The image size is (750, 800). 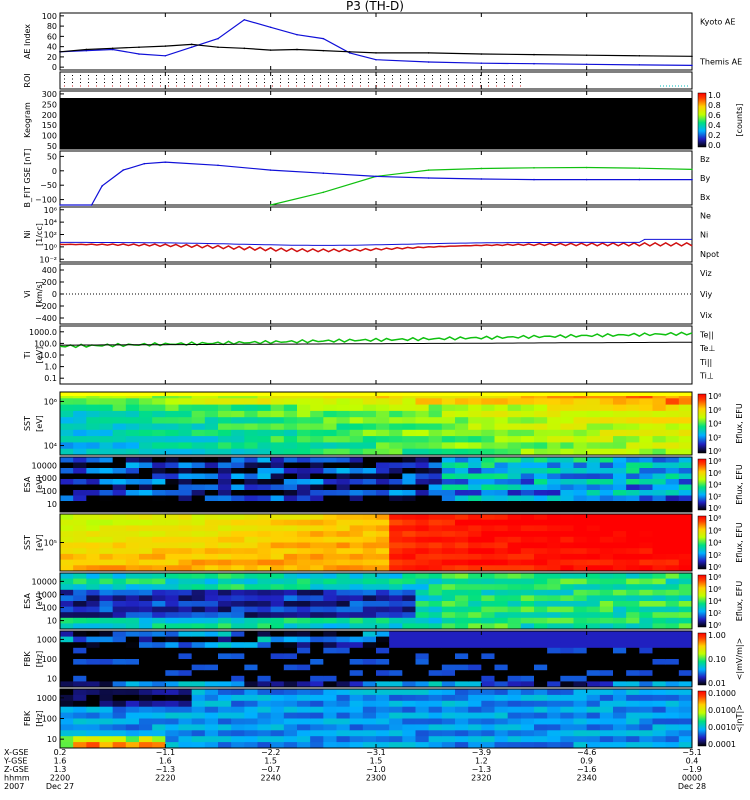 What do you see at coordinates (50, 222) in the screenshot?
I see `y-tick-label: 10⁴` at bounding box center [50, 222].